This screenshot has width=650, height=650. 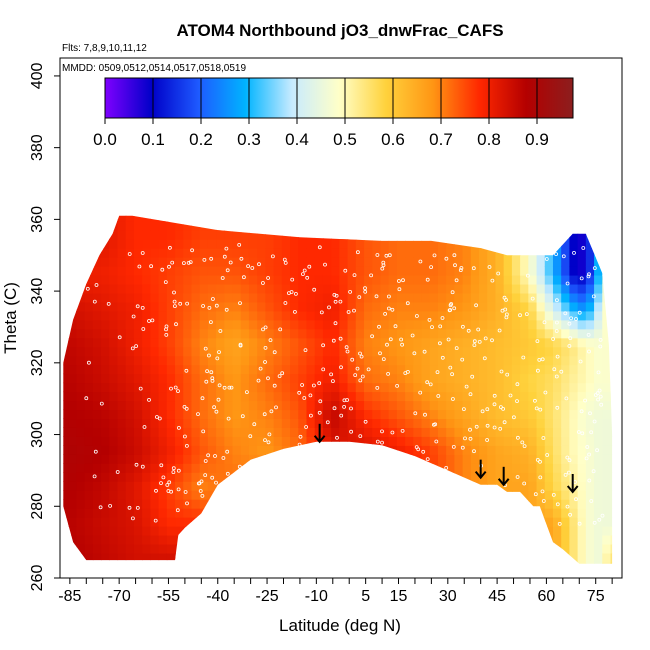 What do you see at coordinates (446, 458) in the screenshot?
I see `arrow-markers` at bounding box center [446, 458].